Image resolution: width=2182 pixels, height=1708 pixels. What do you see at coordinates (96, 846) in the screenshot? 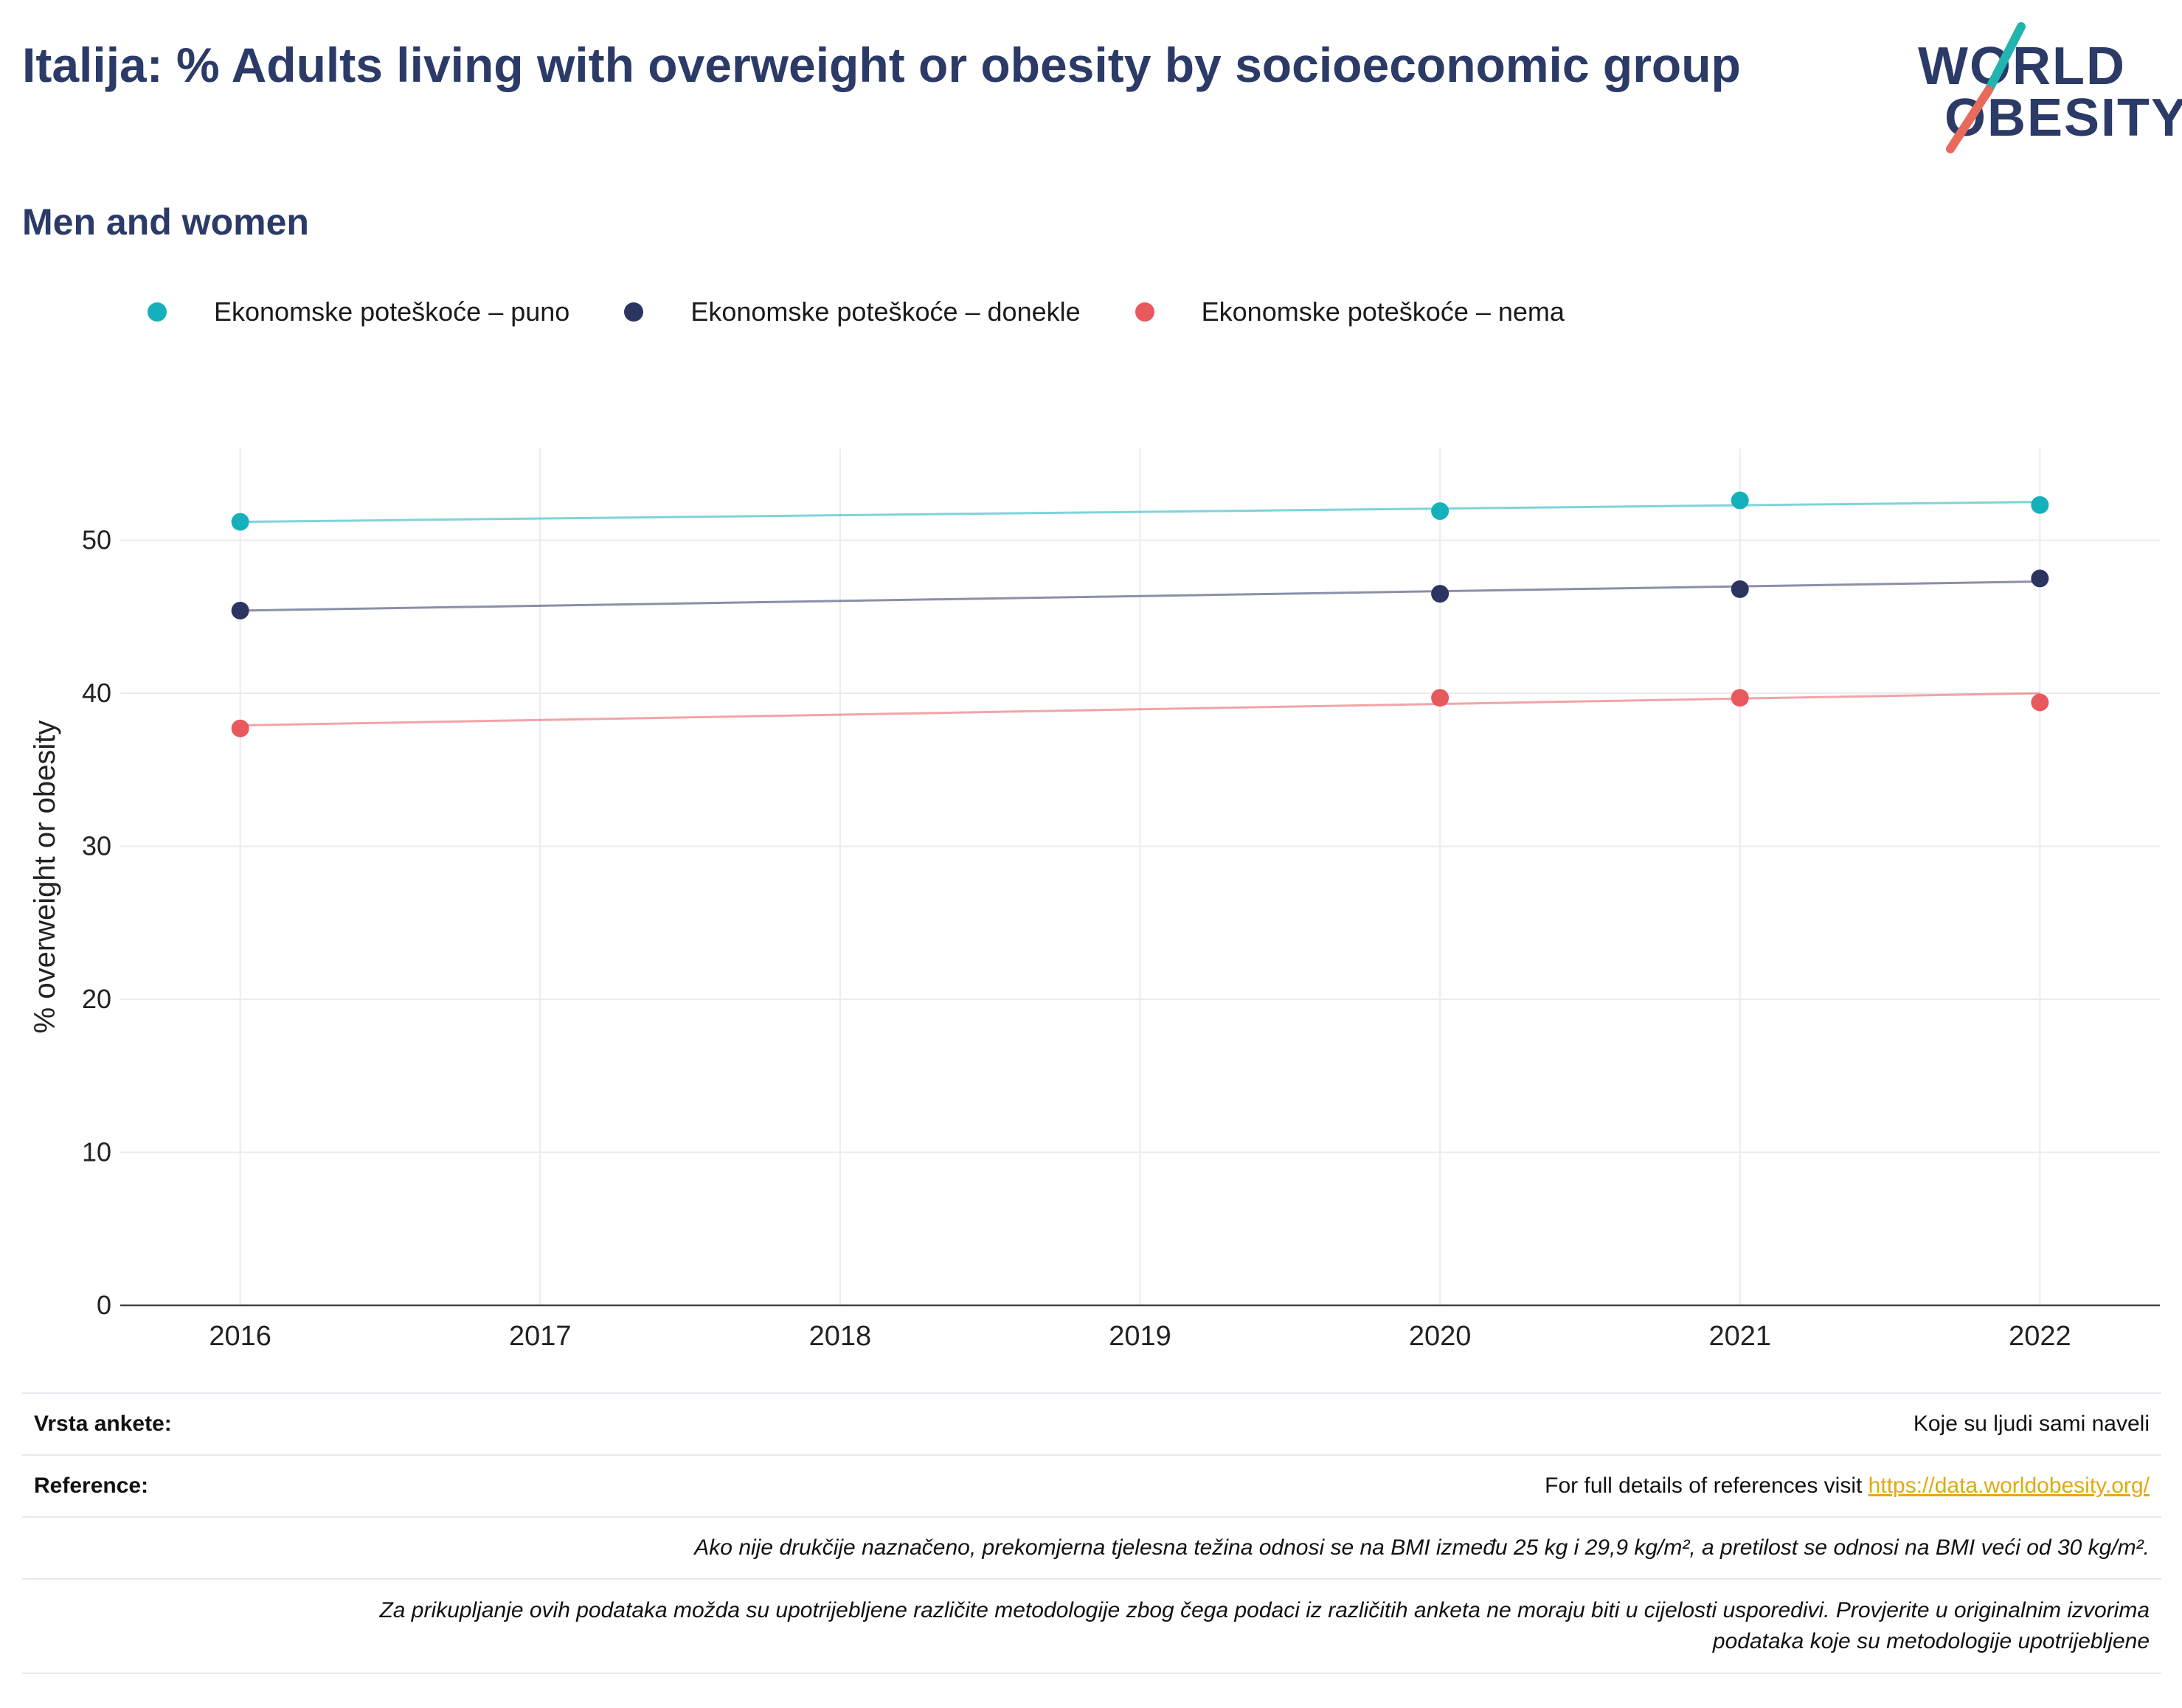
I see `y-tick-label-30: 30` at bounding box center [96, 846].